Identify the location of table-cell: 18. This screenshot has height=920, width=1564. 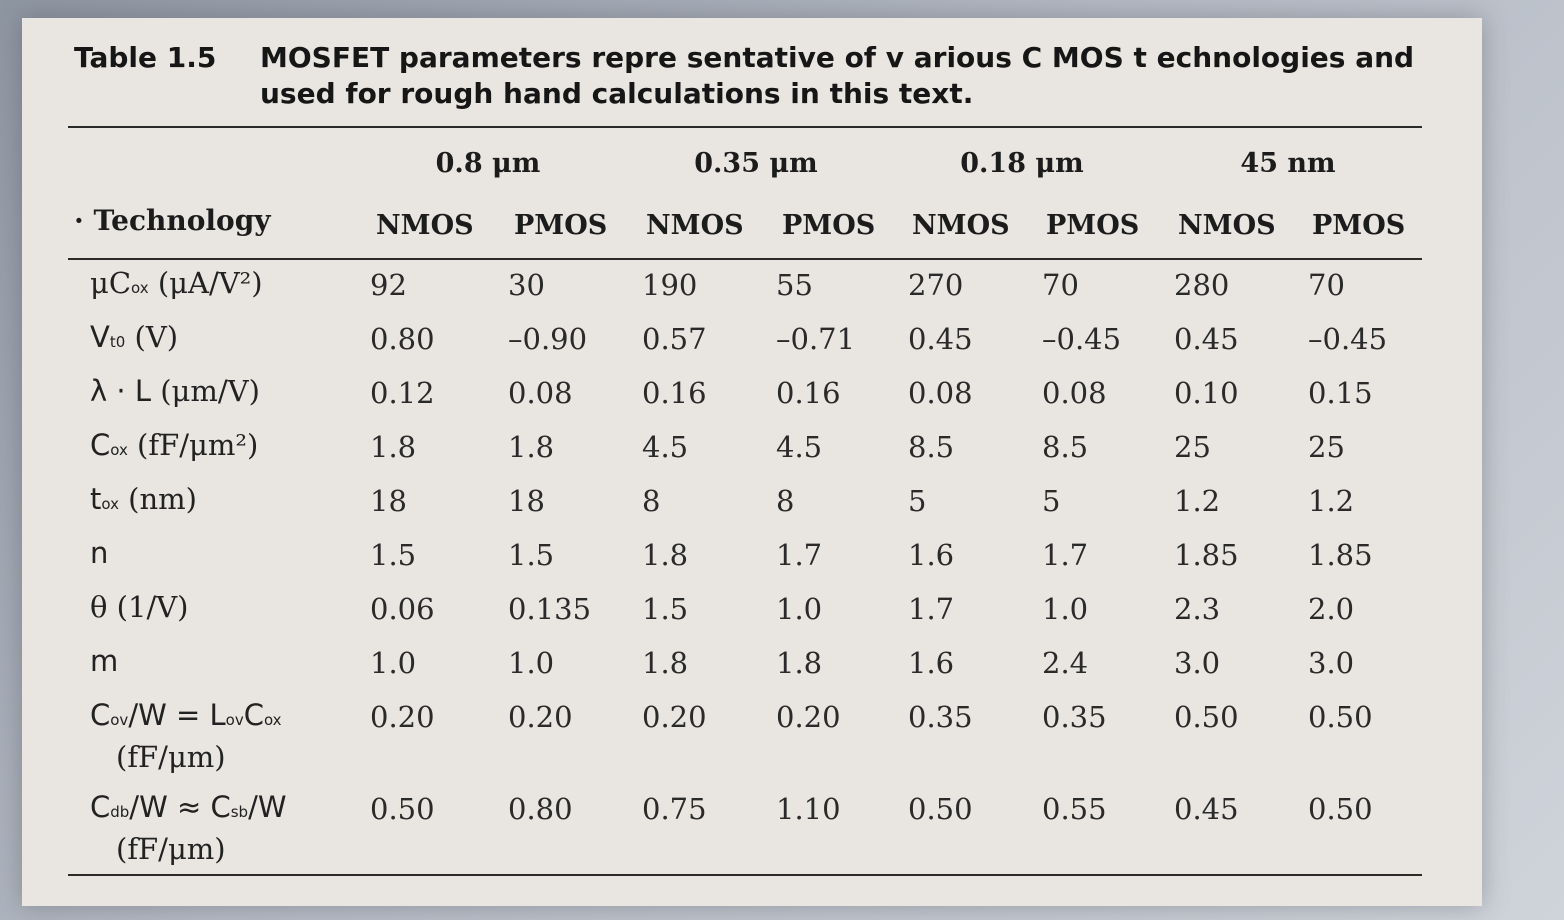
(526, 501).